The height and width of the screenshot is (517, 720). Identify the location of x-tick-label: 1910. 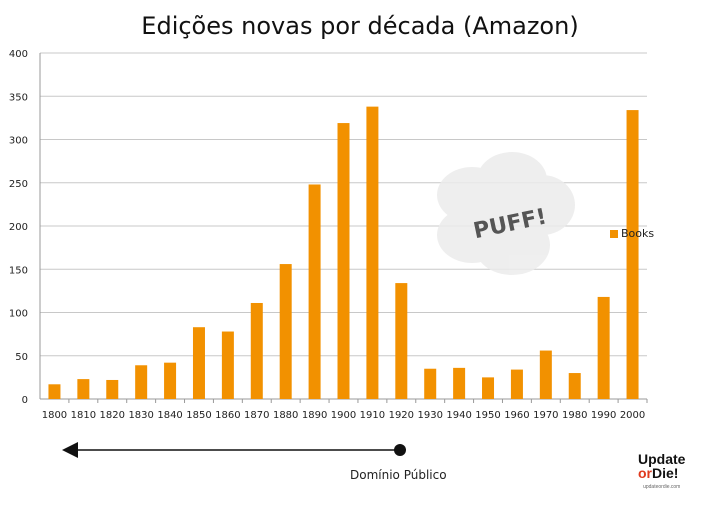
(372, 415).